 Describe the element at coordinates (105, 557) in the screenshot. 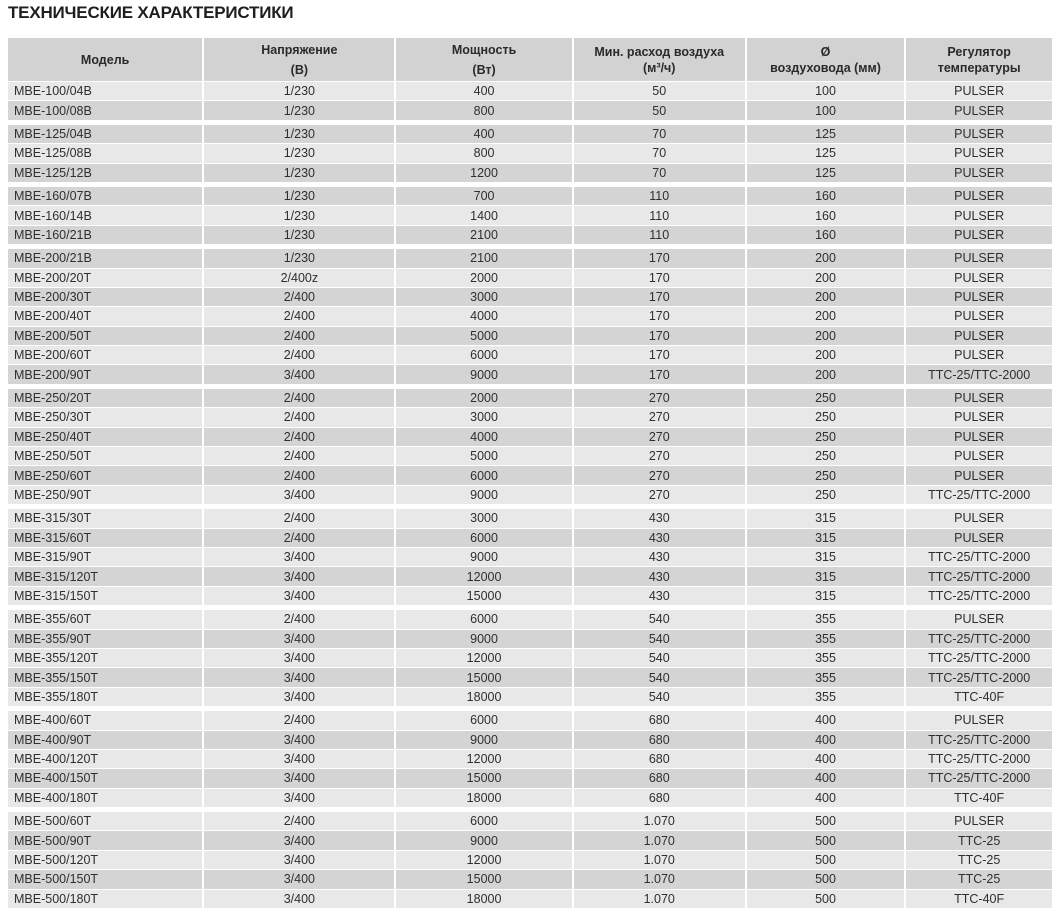

I see `cell-model: MBE-315/90T` at that location.